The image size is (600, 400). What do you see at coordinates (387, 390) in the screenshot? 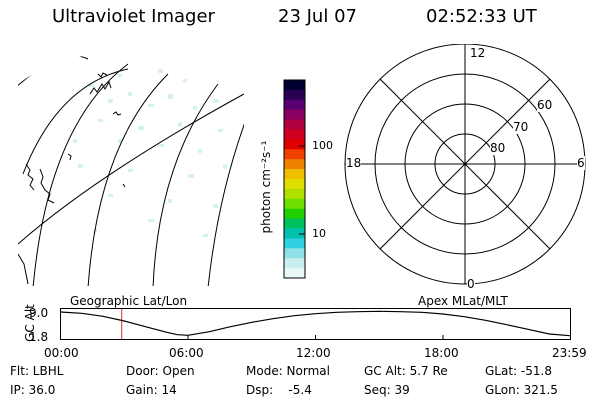
I see `info-seq: Seq: 39` at bounding box center [387, 390].